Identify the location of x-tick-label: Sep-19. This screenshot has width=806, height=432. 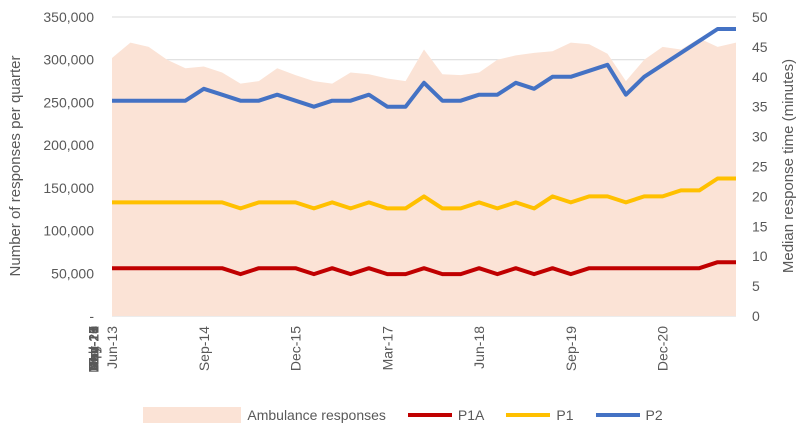
(571, 348).